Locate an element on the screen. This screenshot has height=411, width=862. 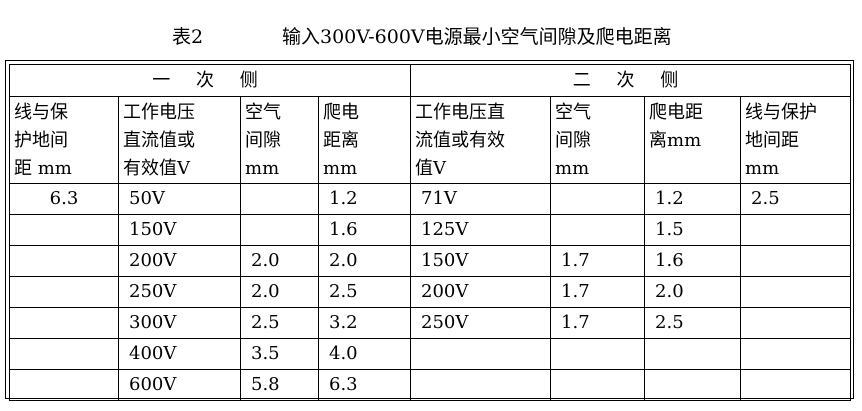
table-row: 200V 2.0 2.0 150V 1.7 1.6 is located at coordinates (430, 261).